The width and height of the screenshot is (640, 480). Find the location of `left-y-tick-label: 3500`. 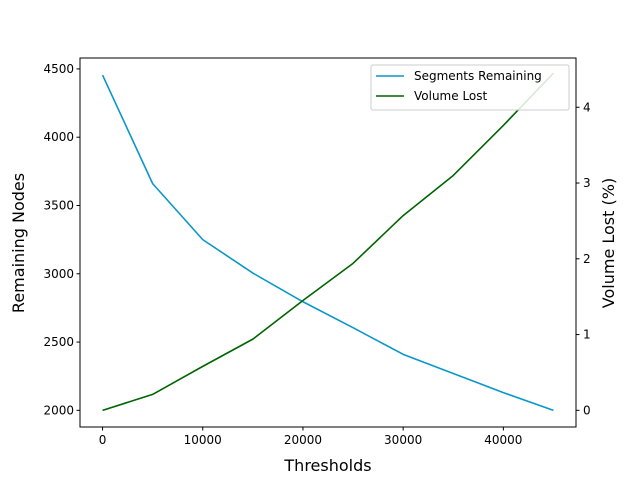

left-y-tick-label: 3500 is located at coordinates (58, 205).